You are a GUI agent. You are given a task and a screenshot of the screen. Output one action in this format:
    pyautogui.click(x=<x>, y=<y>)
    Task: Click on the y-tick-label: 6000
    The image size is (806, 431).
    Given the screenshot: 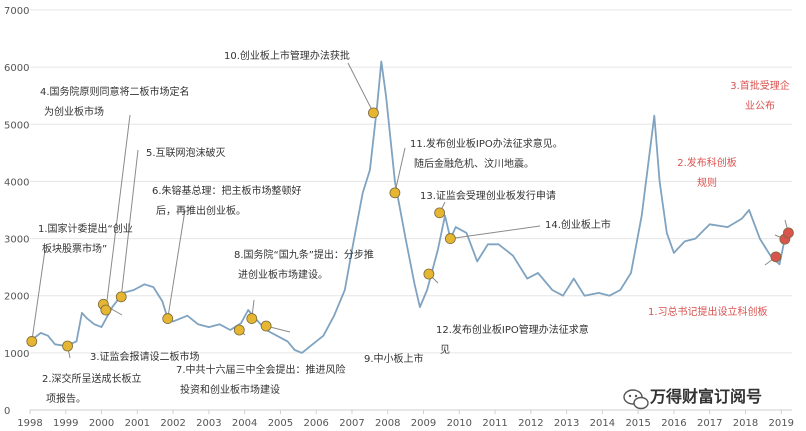 What is the action you would take?
    pyautogui.click(x=16, y=68)
    